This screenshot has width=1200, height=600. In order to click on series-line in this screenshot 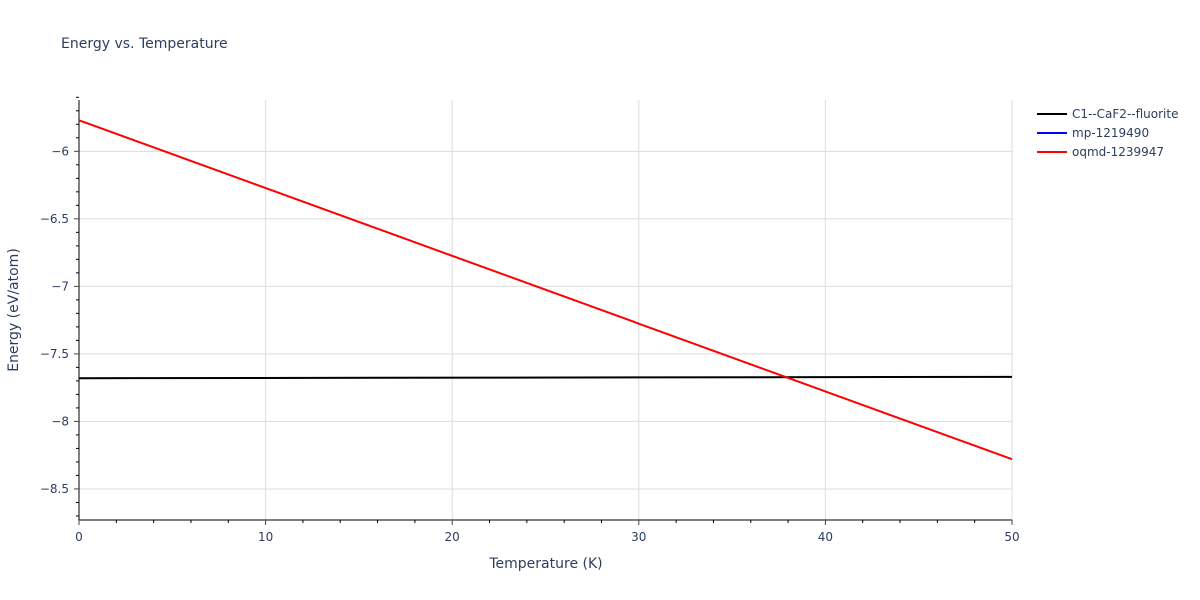, I will do `click(545, 377)`.